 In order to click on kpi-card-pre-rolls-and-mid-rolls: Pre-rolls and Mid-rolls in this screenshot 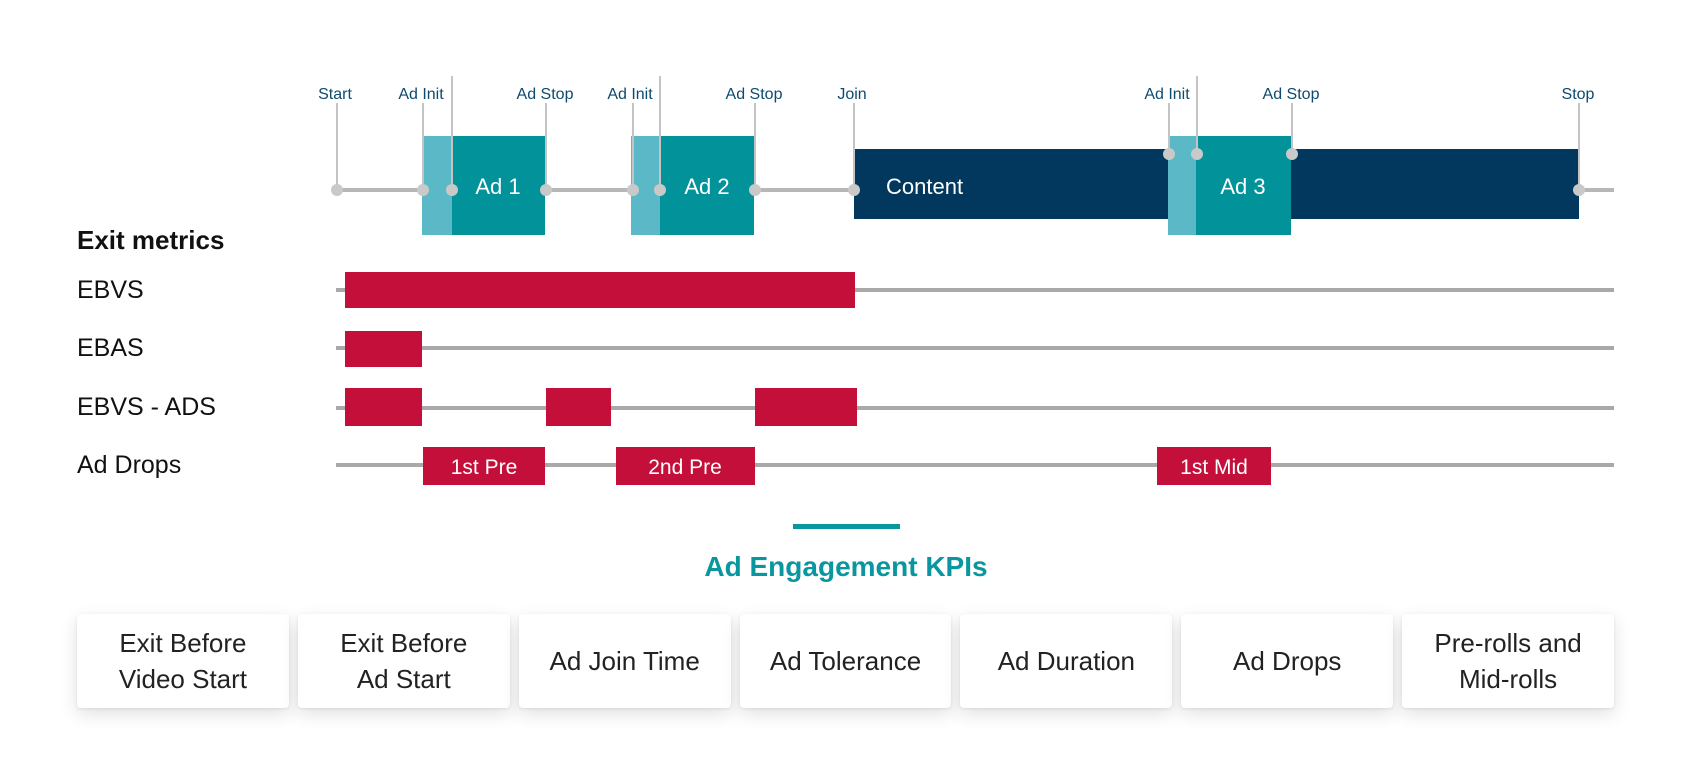, I will do `click(1508, 661)`.